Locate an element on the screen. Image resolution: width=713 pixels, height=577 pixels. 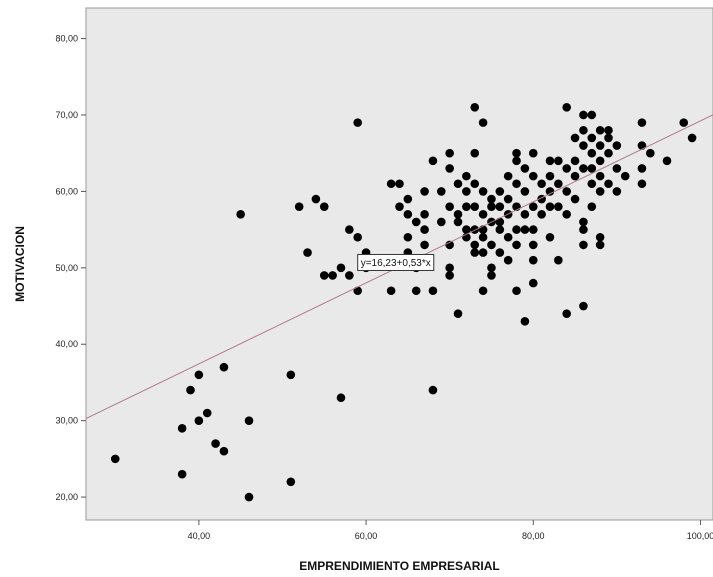
y-axis-title: MOTIVACION is located at coordinates (20, 264).